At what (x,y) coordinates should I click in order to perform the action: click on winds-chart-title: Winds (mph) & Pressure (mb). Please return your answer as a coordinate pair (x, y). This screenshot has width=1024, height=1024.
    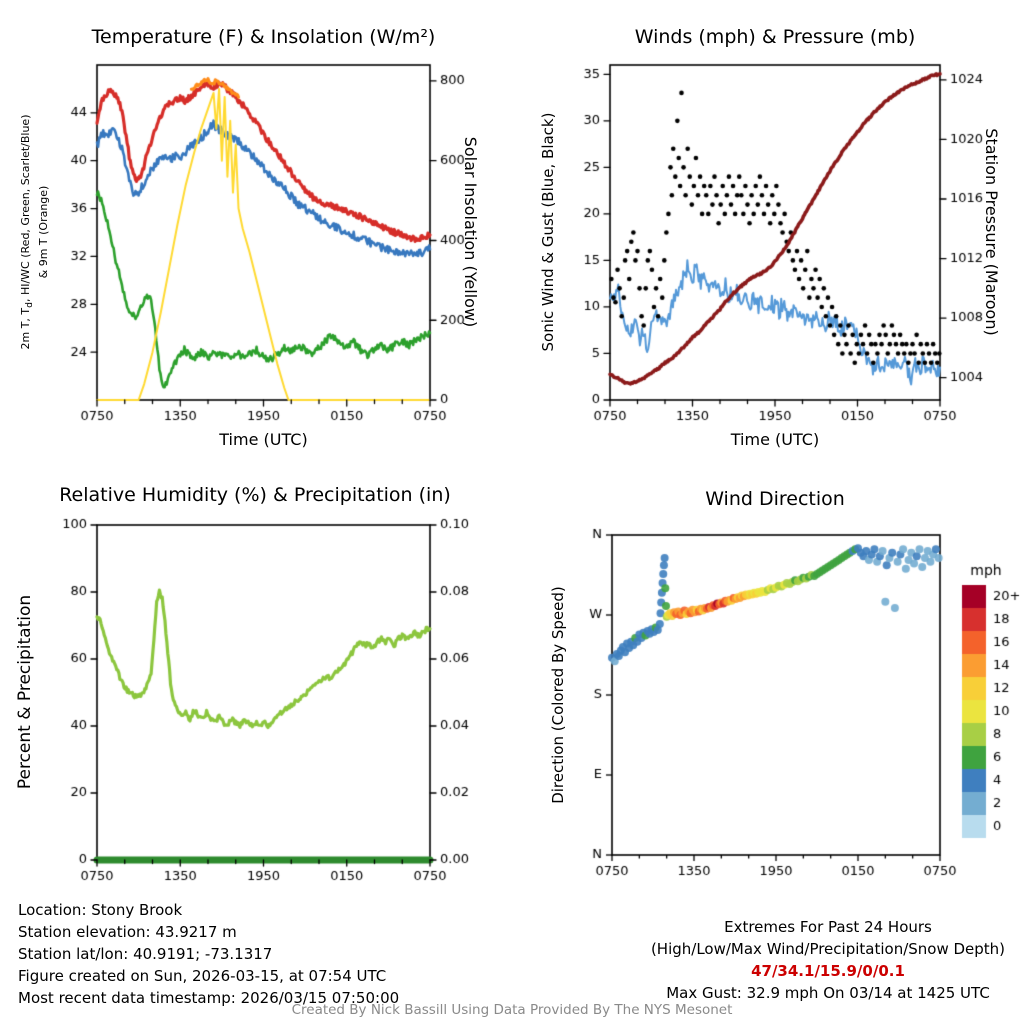
    Looking at the image, I should click on (775, 37).